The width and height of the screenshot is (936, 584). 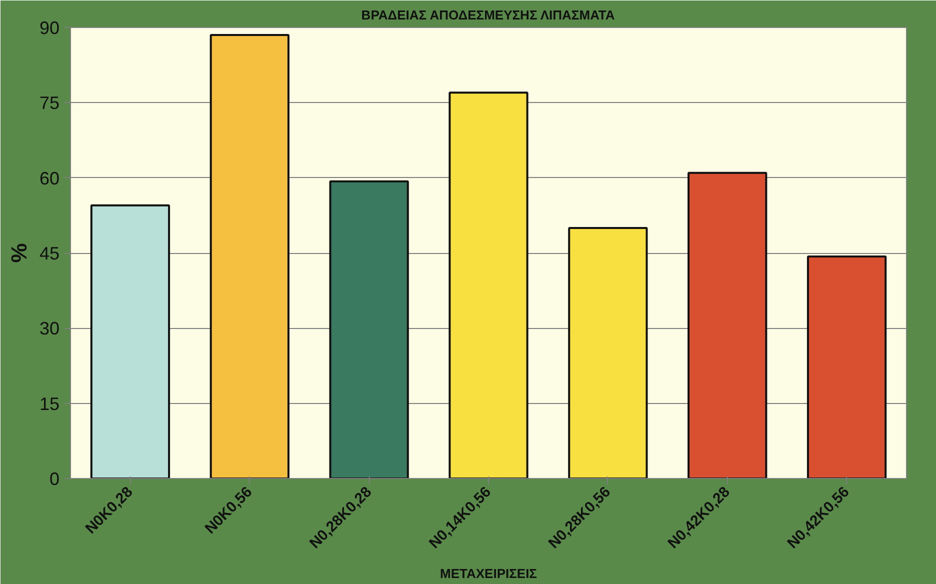 What do you see at coordinates (488, 15) in the screenshot?
I see `chart-title: ΒΡΑΔΕΙΑΣ ΑΠΟΔΕΣΜΕΥΣΗΣ ΛΙΠΑΣΜΑΤΑ` at bounding box center [488, 15].